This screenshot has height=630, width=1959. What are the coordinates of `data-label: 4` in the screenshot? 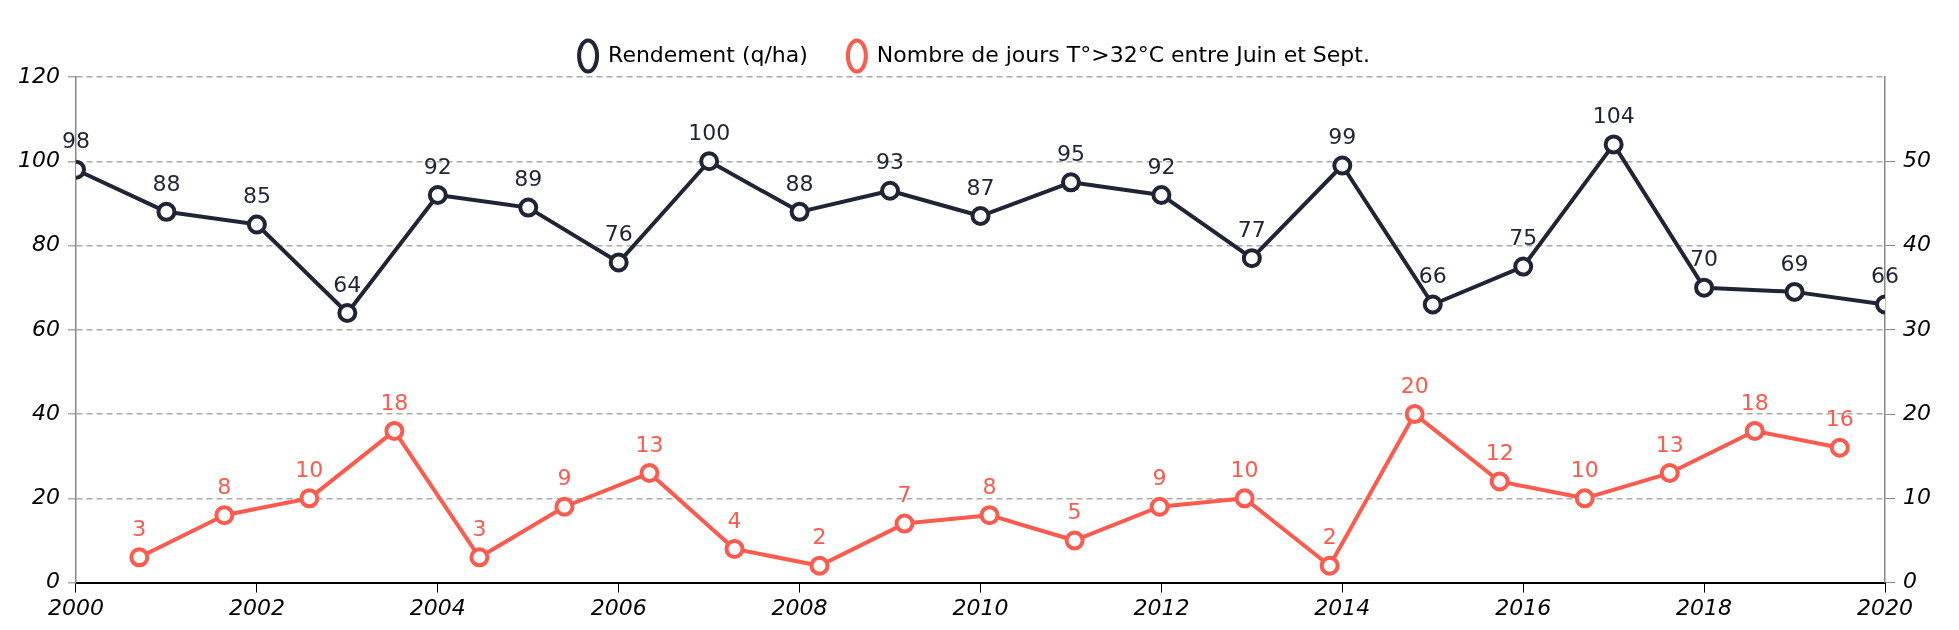 It's located at (734, 520).